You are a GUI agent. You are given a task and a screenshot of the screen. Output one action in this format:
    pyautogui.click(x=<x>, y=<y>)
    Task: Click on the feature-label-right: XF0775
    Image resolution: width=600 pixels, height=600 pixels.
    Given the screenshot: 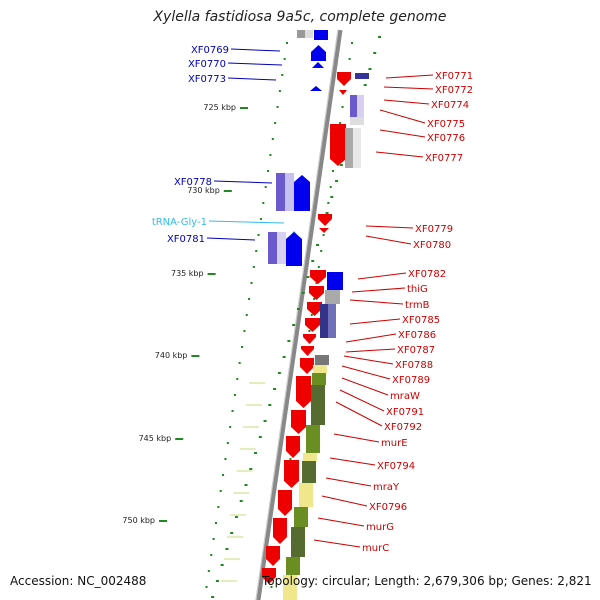 What is the action you would take?
    pyautogui.click(x=446, y=124)
    